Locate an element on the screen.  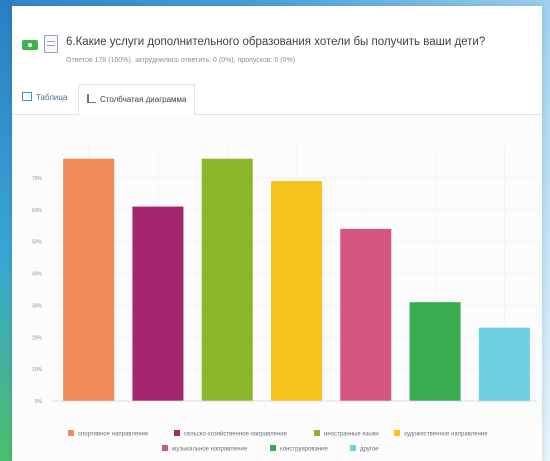
y-tick-label: 0% is located at coordinates (39, 402).